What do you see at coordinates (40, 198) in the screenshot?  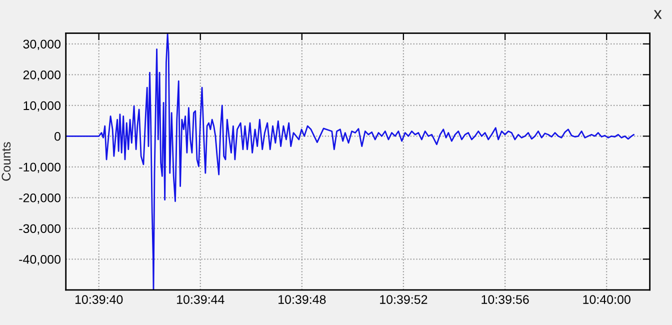 I see `y-tick-label: -20,000` at bounding box center [40, 198].